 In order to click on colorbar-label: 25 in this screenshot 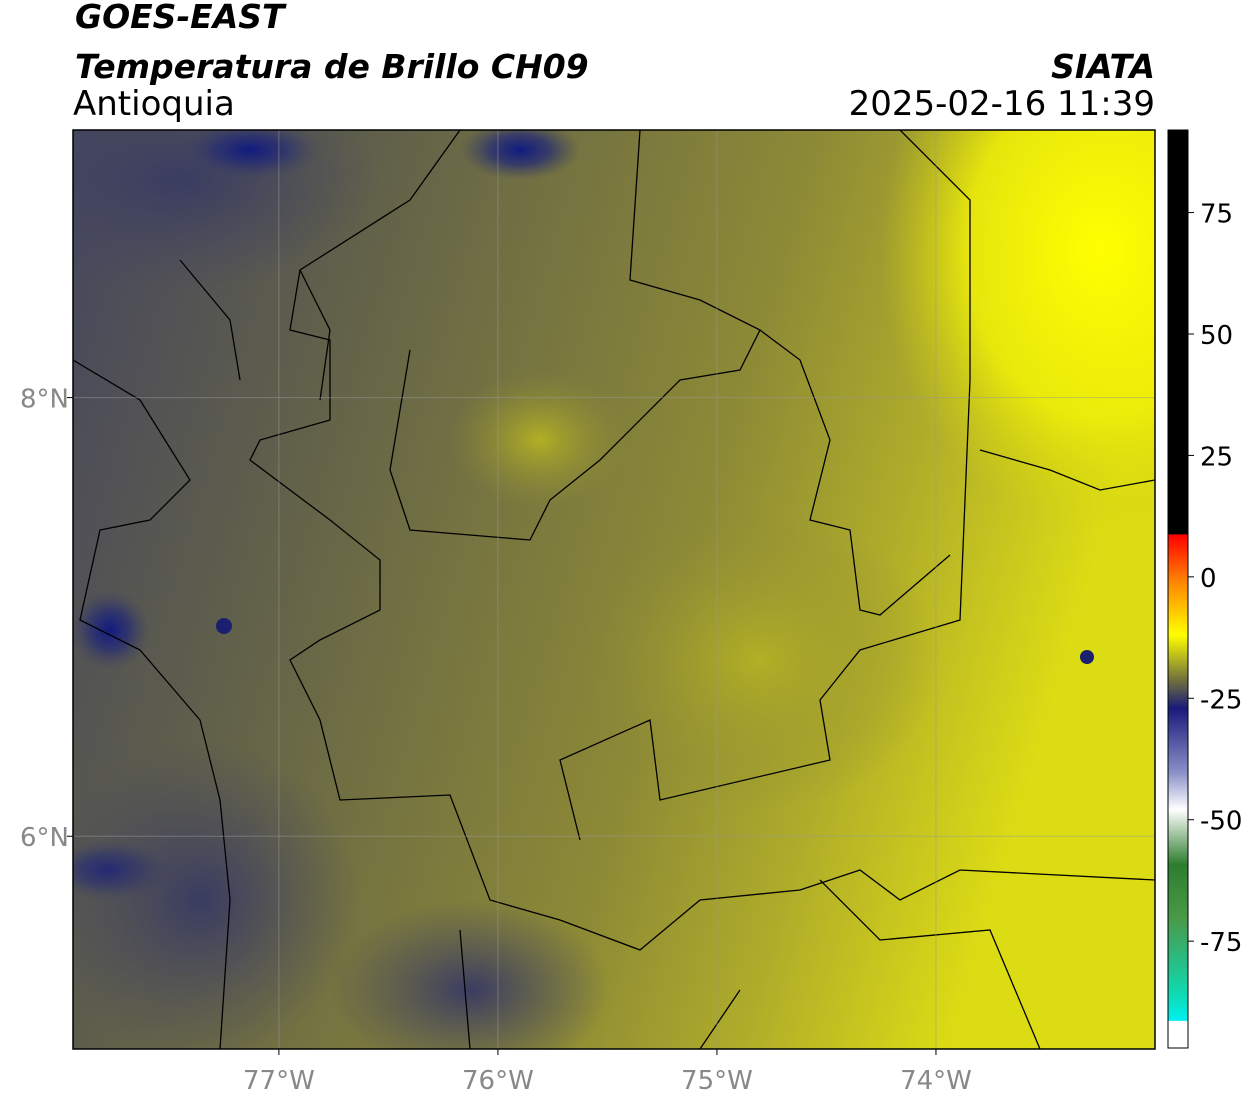, I will do `click(1216, 457)`.